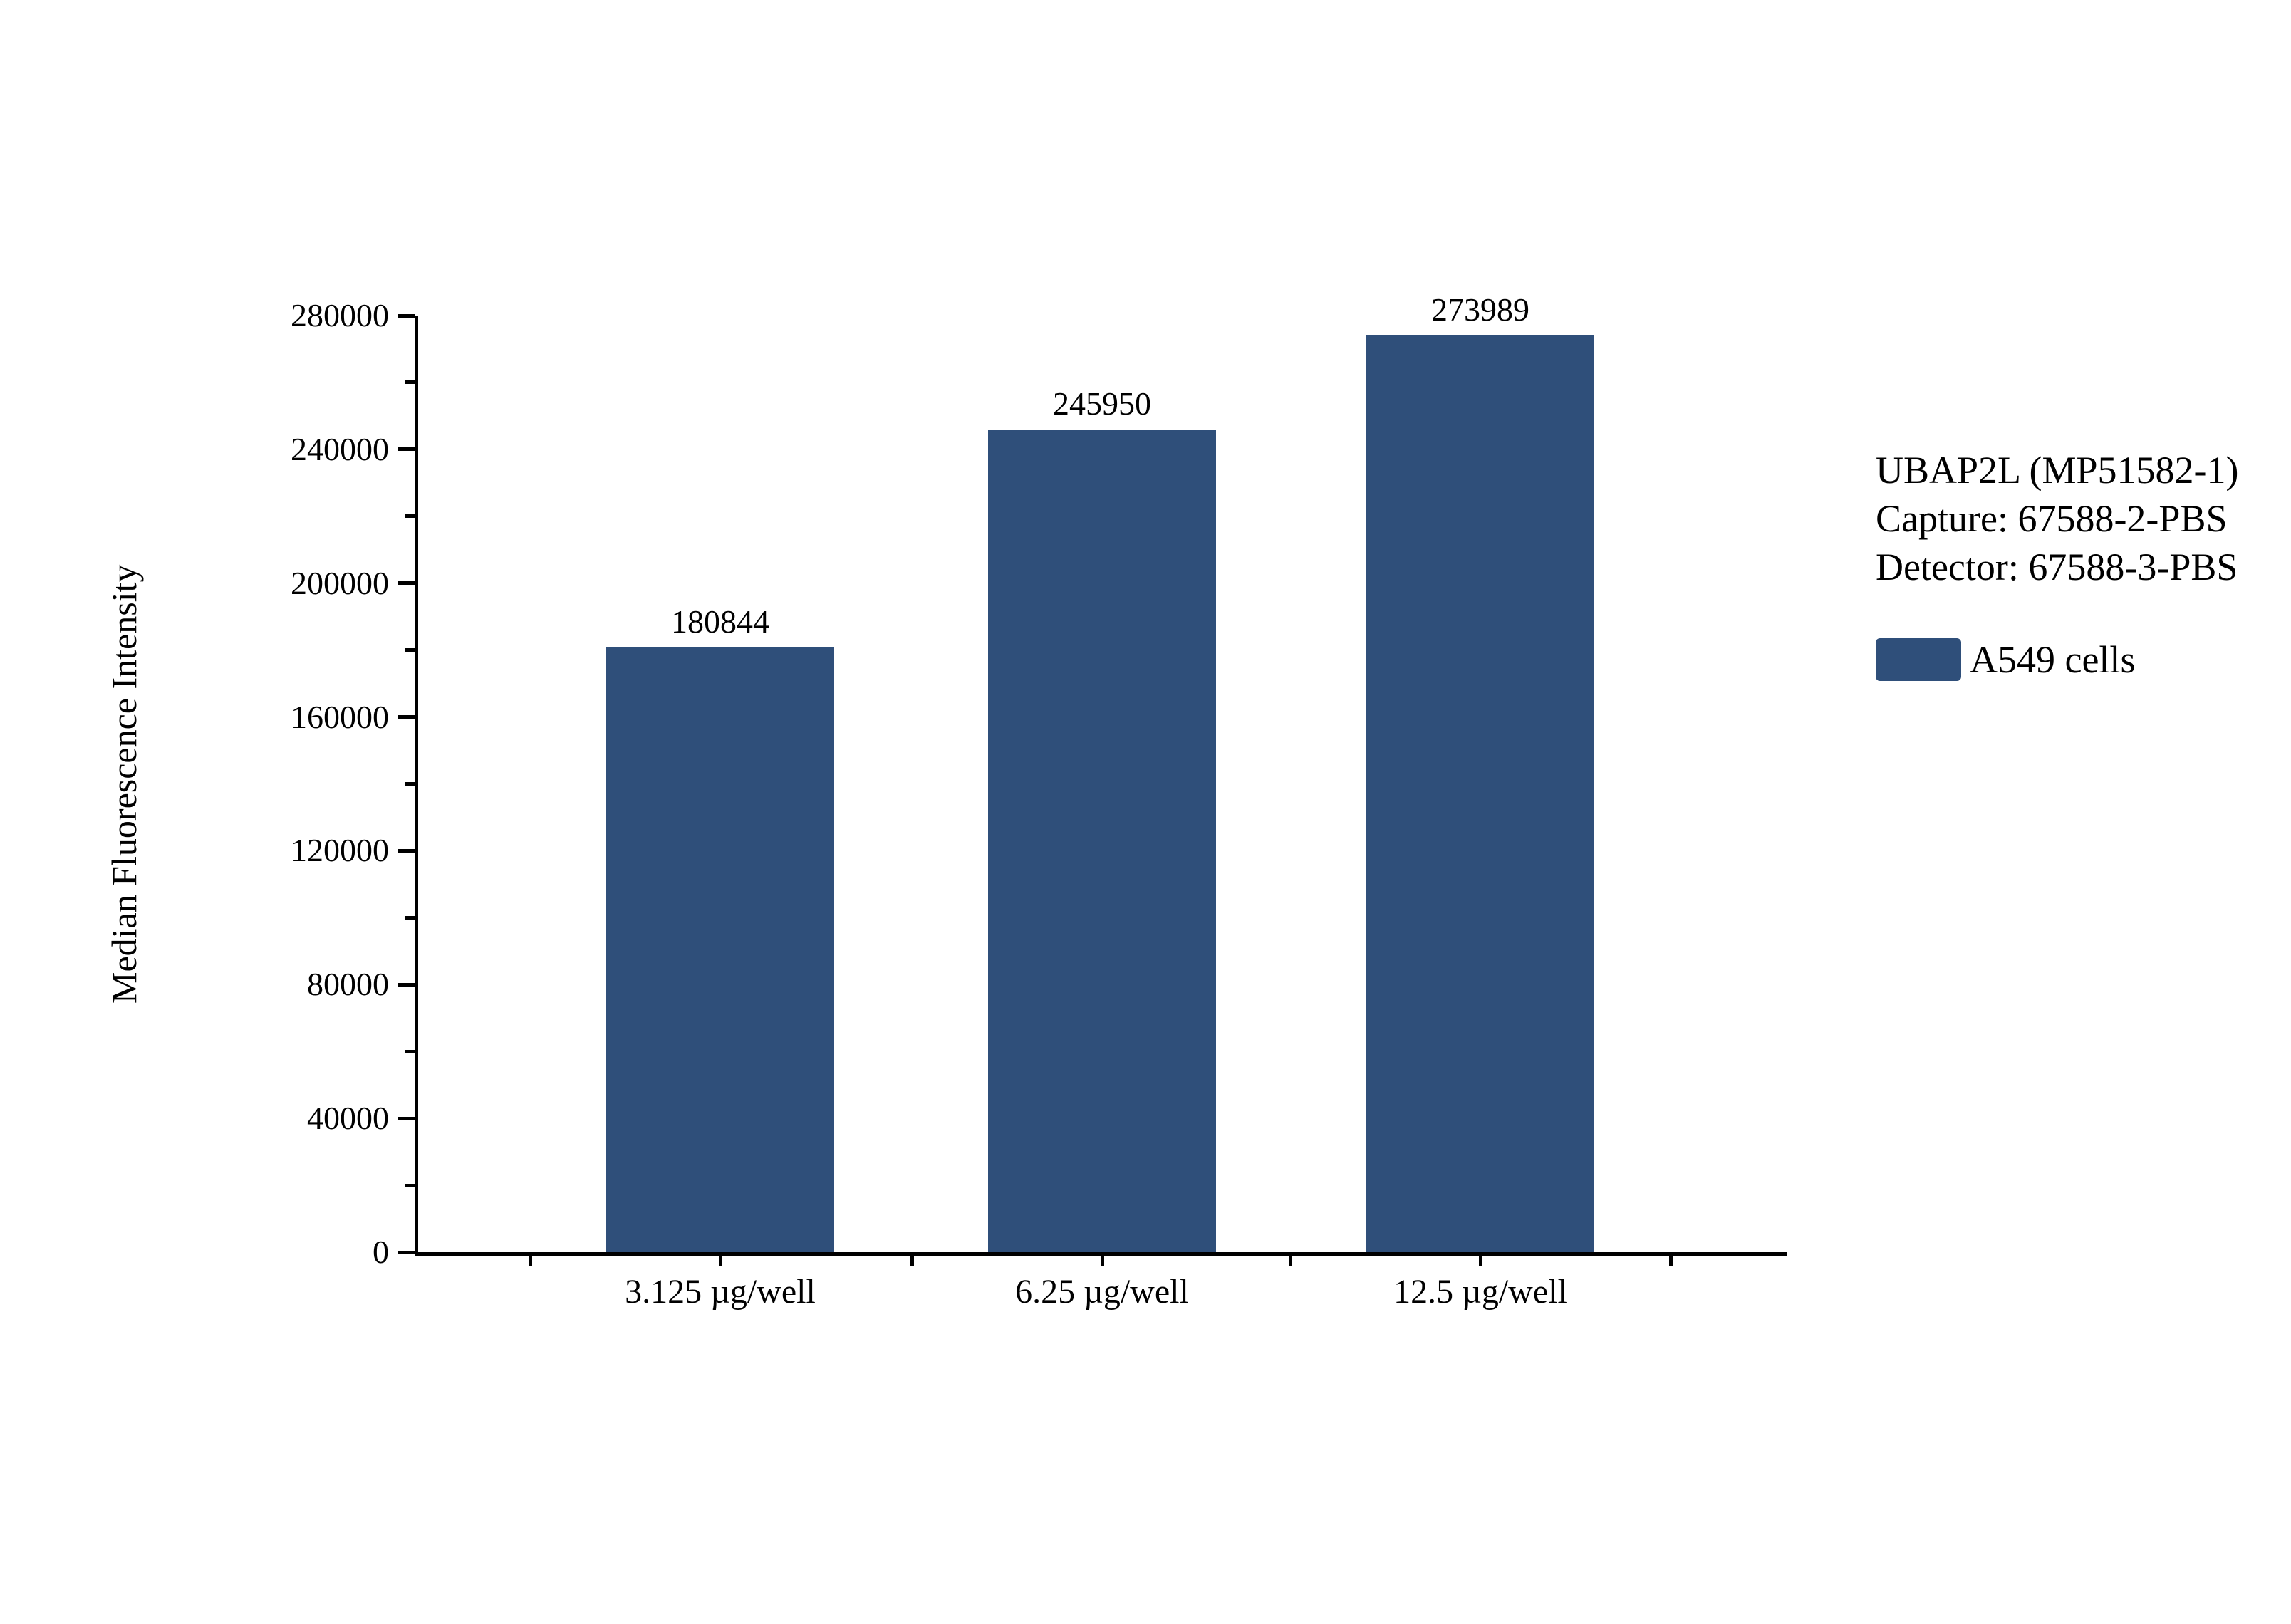  What do you see at coordinates (381, 1252) in the screenshot?
I see `y-tick-label: 0` at bounding box center [381, 1252].